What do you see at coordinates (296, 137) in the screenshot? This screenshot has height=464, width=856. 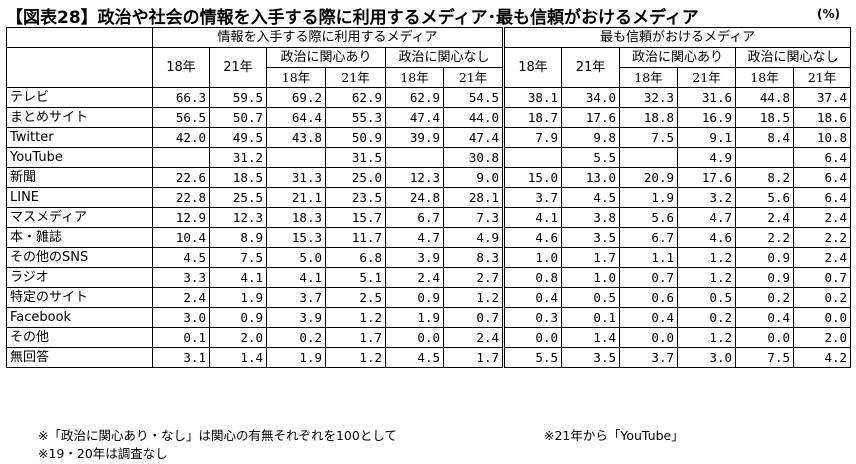 I see `value-cell-use: 43.8` at bounding box center [296, 137].